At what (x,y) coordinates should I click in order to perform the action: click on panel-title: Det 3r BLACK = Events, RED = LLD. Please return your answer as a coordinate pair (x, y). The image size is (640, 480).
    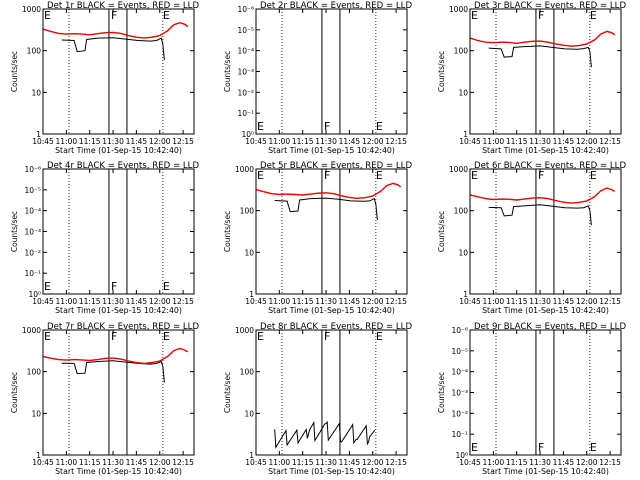
    Looking at the image, I should click on (550, 6).